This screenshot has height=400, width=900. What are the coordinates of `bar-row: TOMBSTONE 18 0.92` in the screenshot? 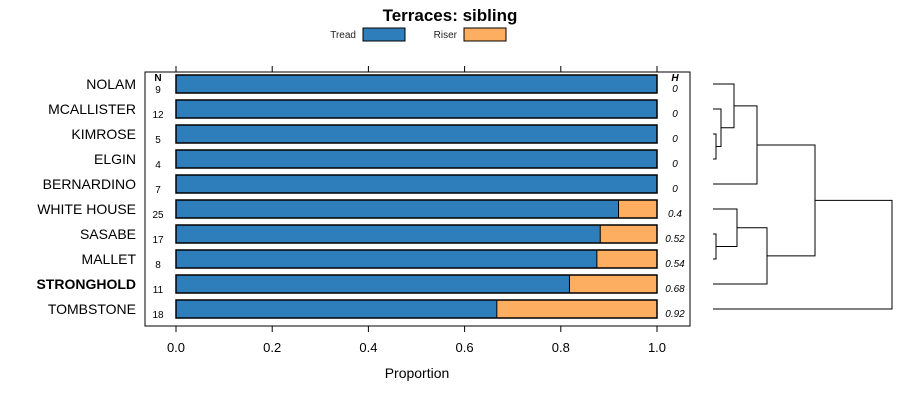 It's located at (366, 310).